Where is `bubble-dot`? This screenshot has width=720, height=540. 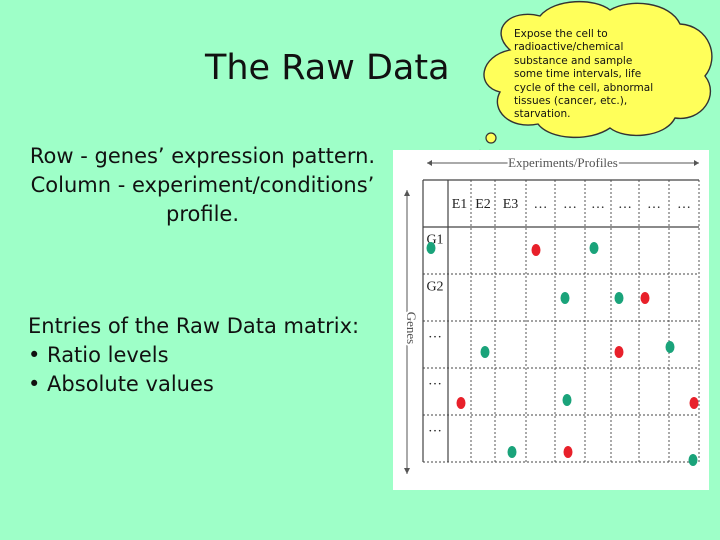 bubble-dot is located at coordinates (491, 138).